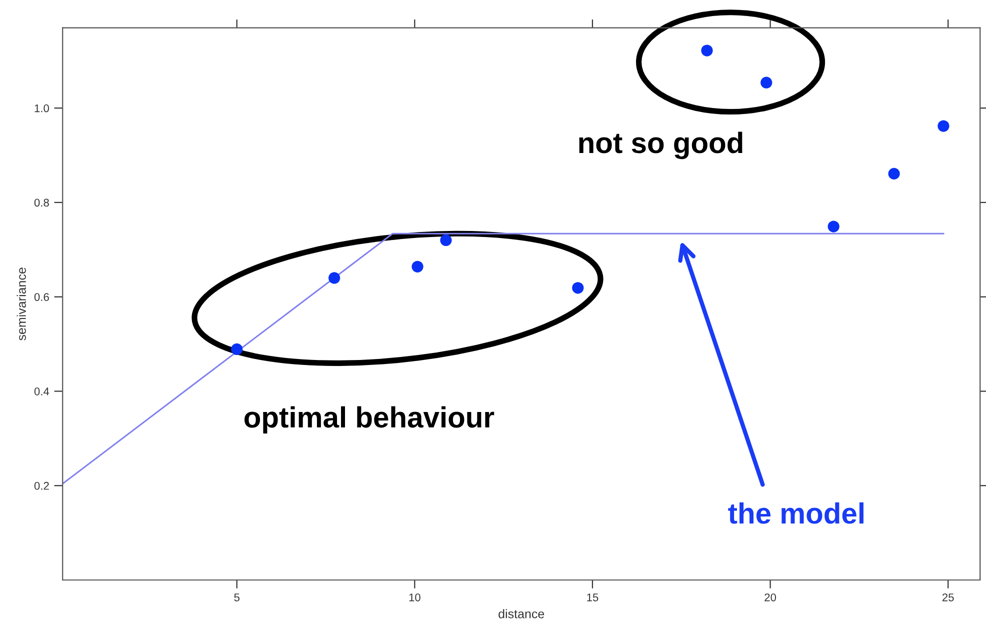 This screenshot has width=986, height=619. I want to click on y-tick-label: 0.6, so click(41, 297).